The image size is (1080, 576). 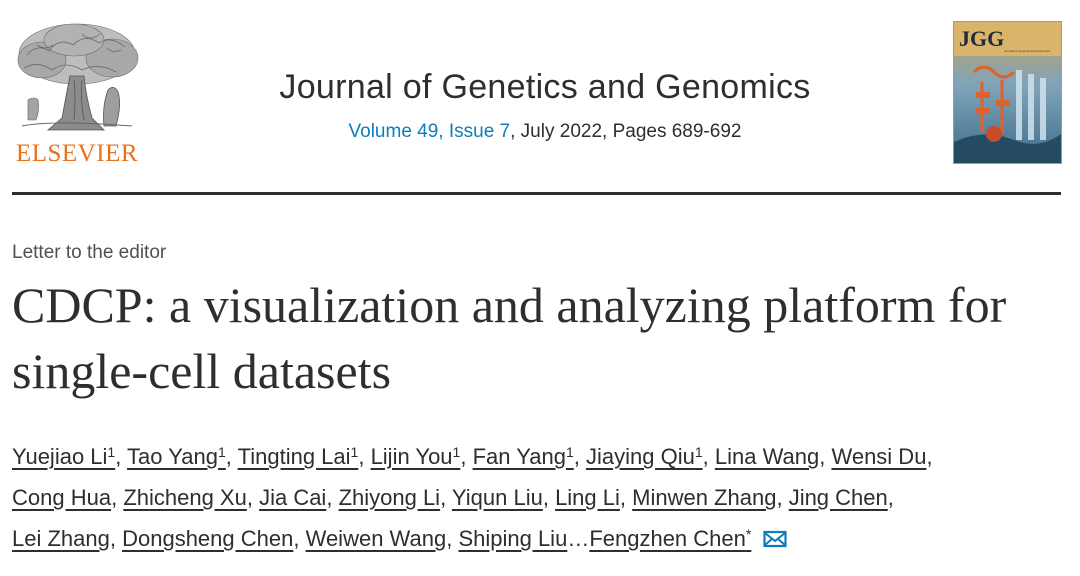 What do you see at coordinates (644, 456) in the screenshot?
I see `author-link: Jiaying Qiu1` at bounding box center [644, 456].